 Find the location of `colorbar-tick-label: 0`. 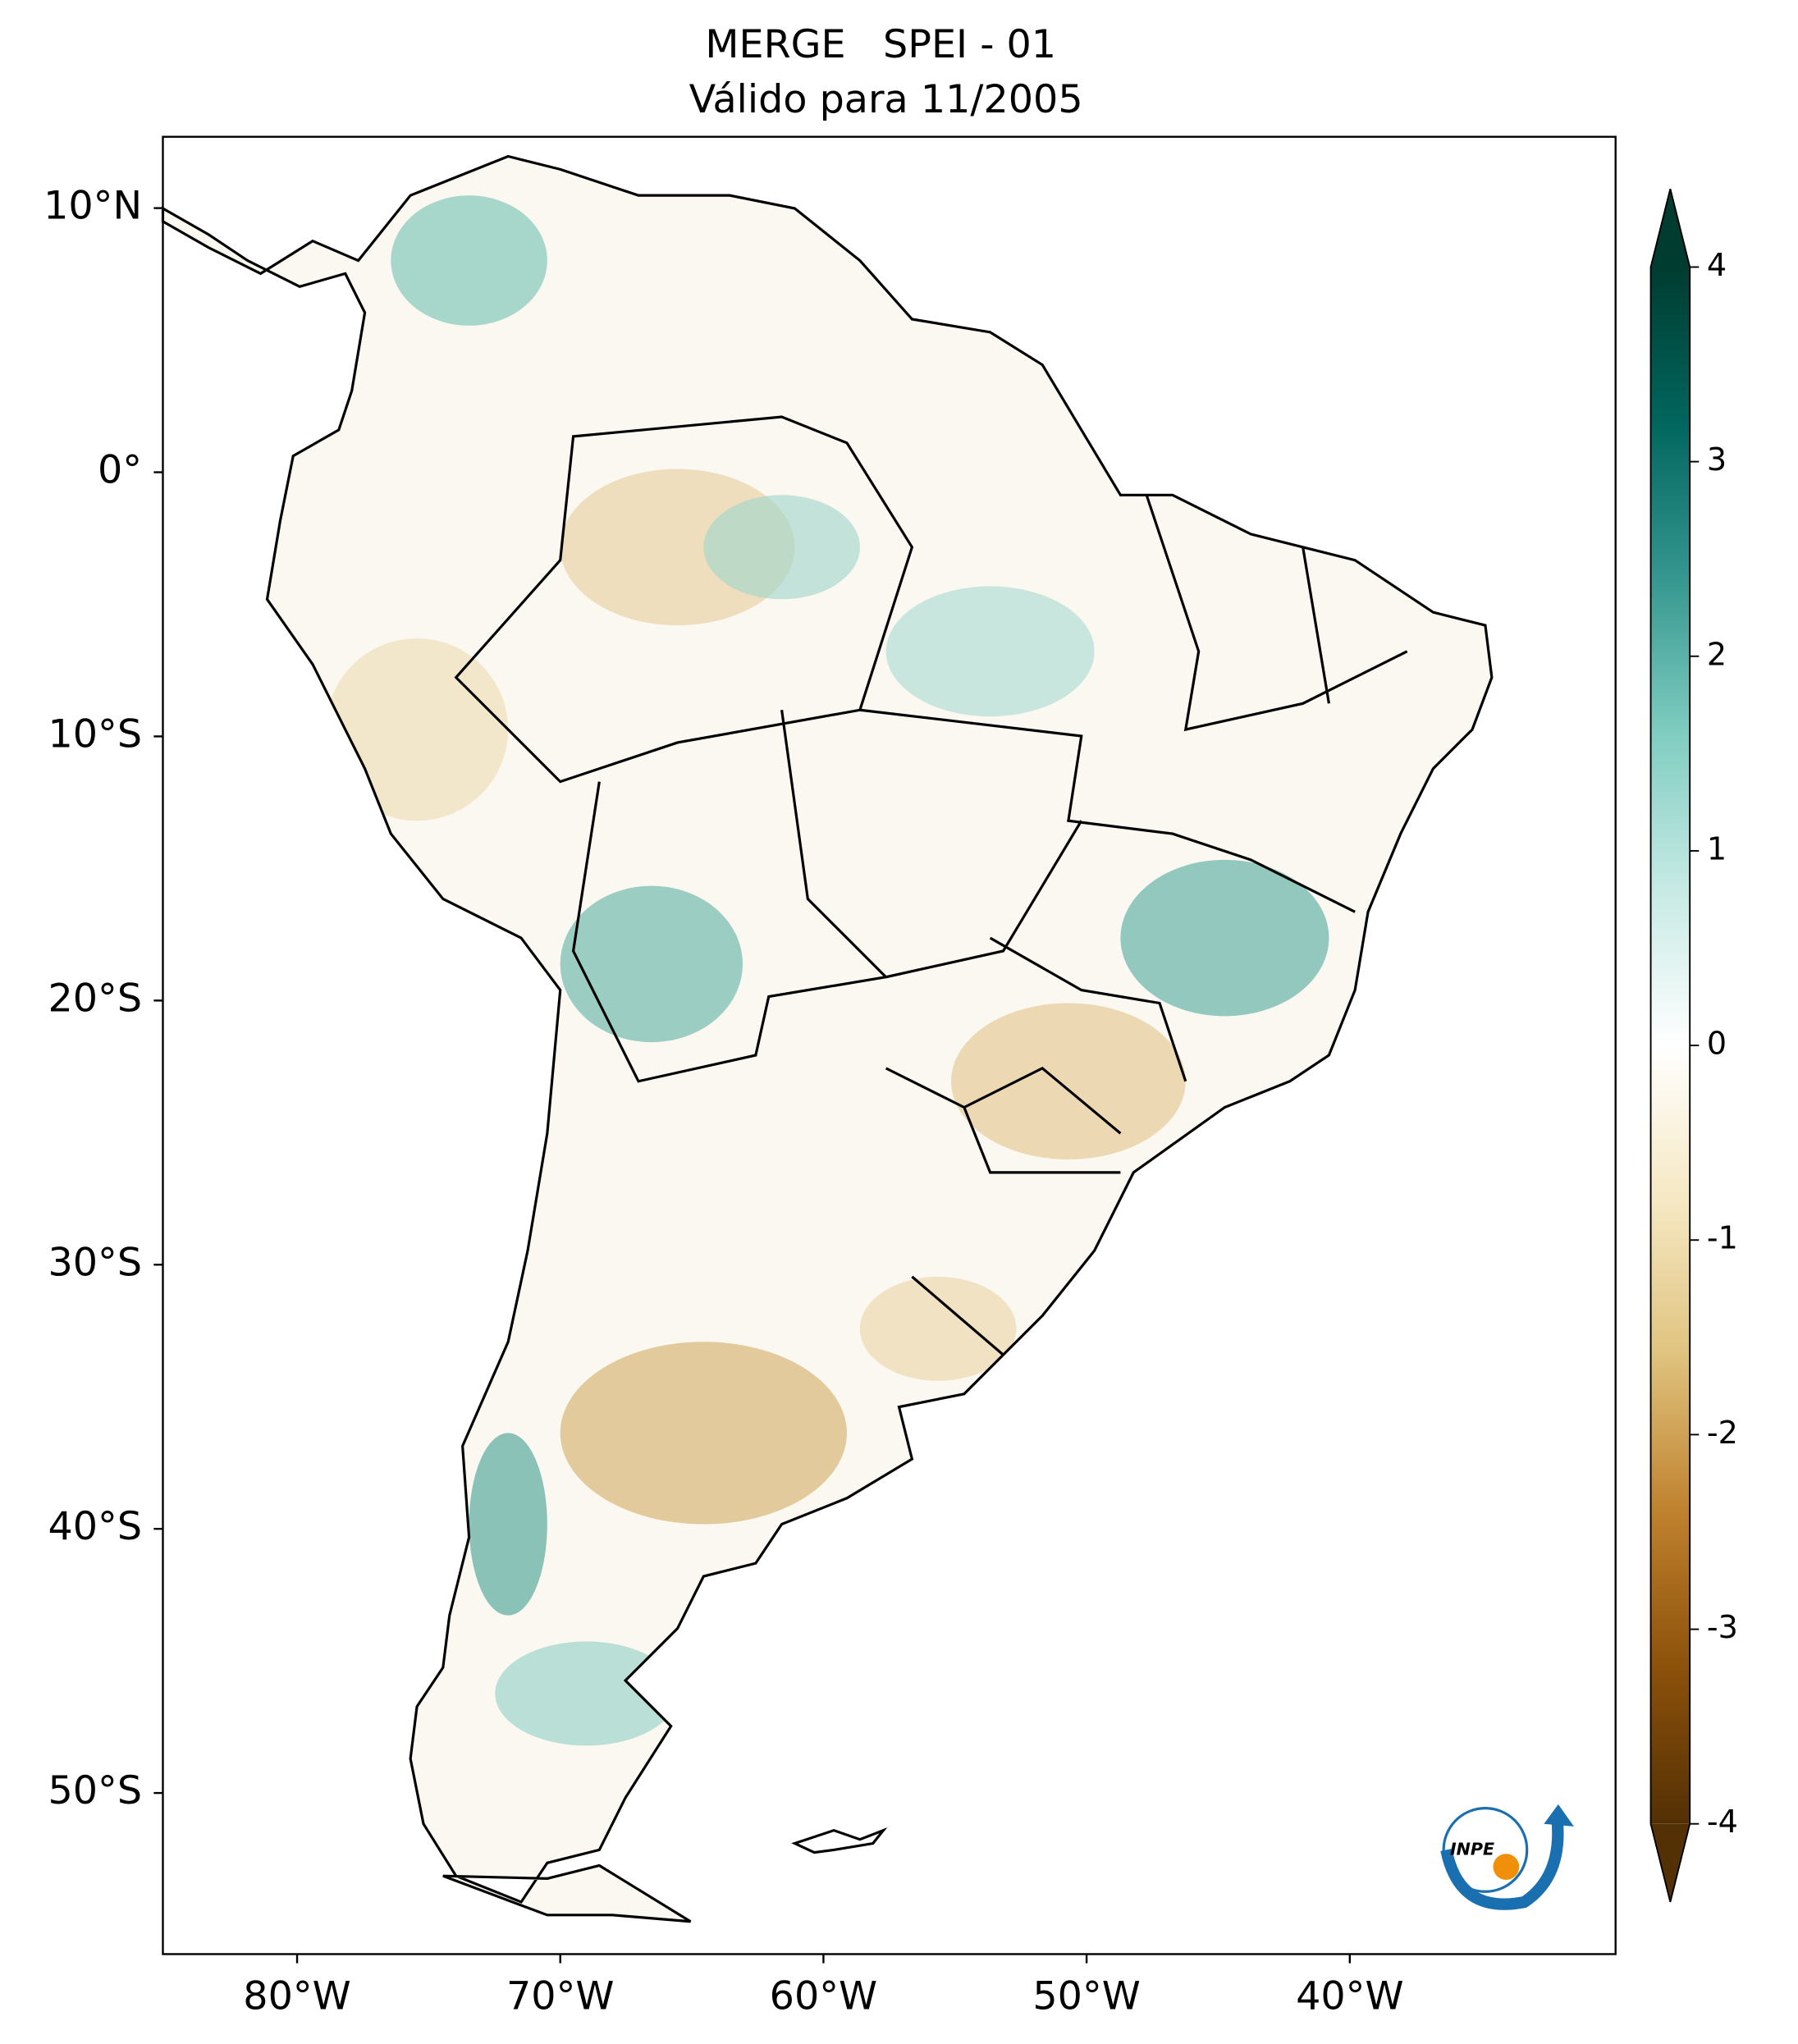

colorbar-tick-label: 0 is located at coordinates (1717, 1044).